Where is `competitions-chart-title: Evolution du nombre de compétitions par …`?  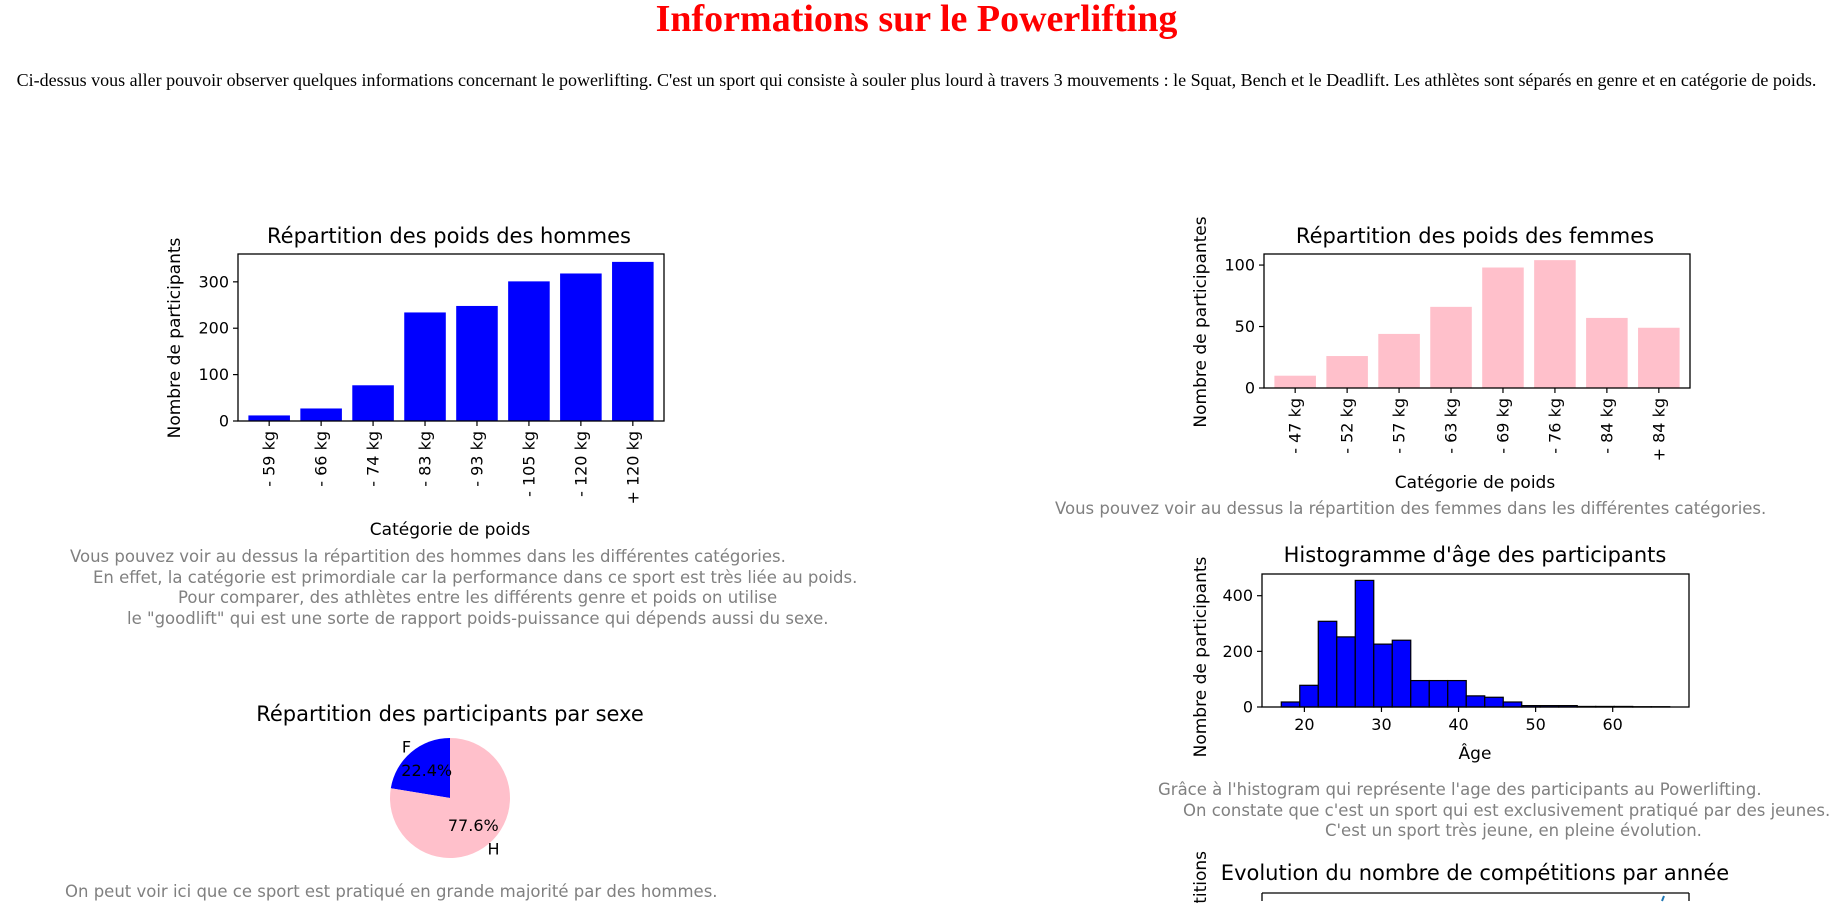
competitions-chart-title: Evolution du nombre de compétitions par … is located at coordinates (1475, 873).